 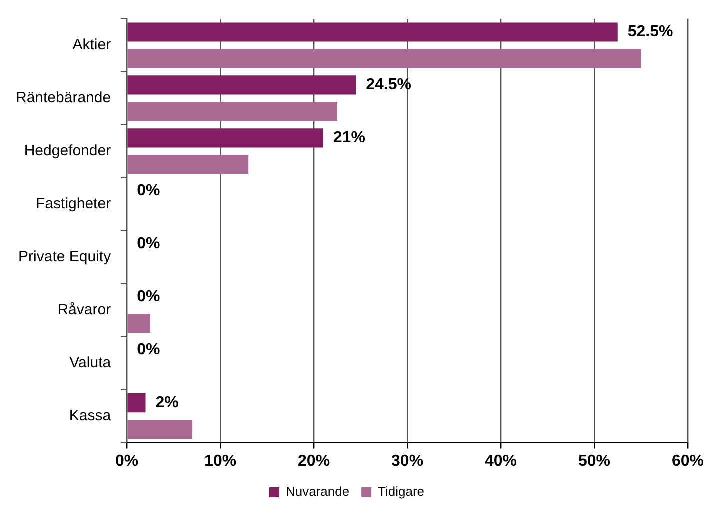 I want to click on x-tick-label: 60%, so click(x=688, y=461).